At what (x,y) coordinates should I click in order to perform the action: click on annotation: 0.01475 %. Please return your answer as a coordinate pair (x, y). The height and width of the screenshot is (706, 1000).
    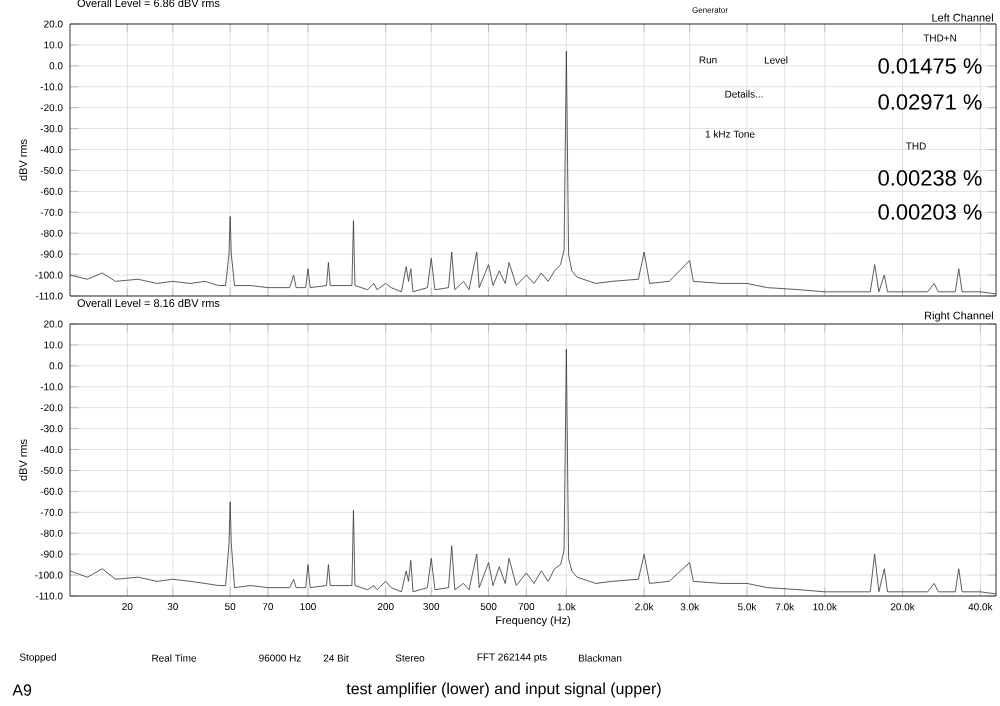
    Looking at the image, I should click on (930, 66).